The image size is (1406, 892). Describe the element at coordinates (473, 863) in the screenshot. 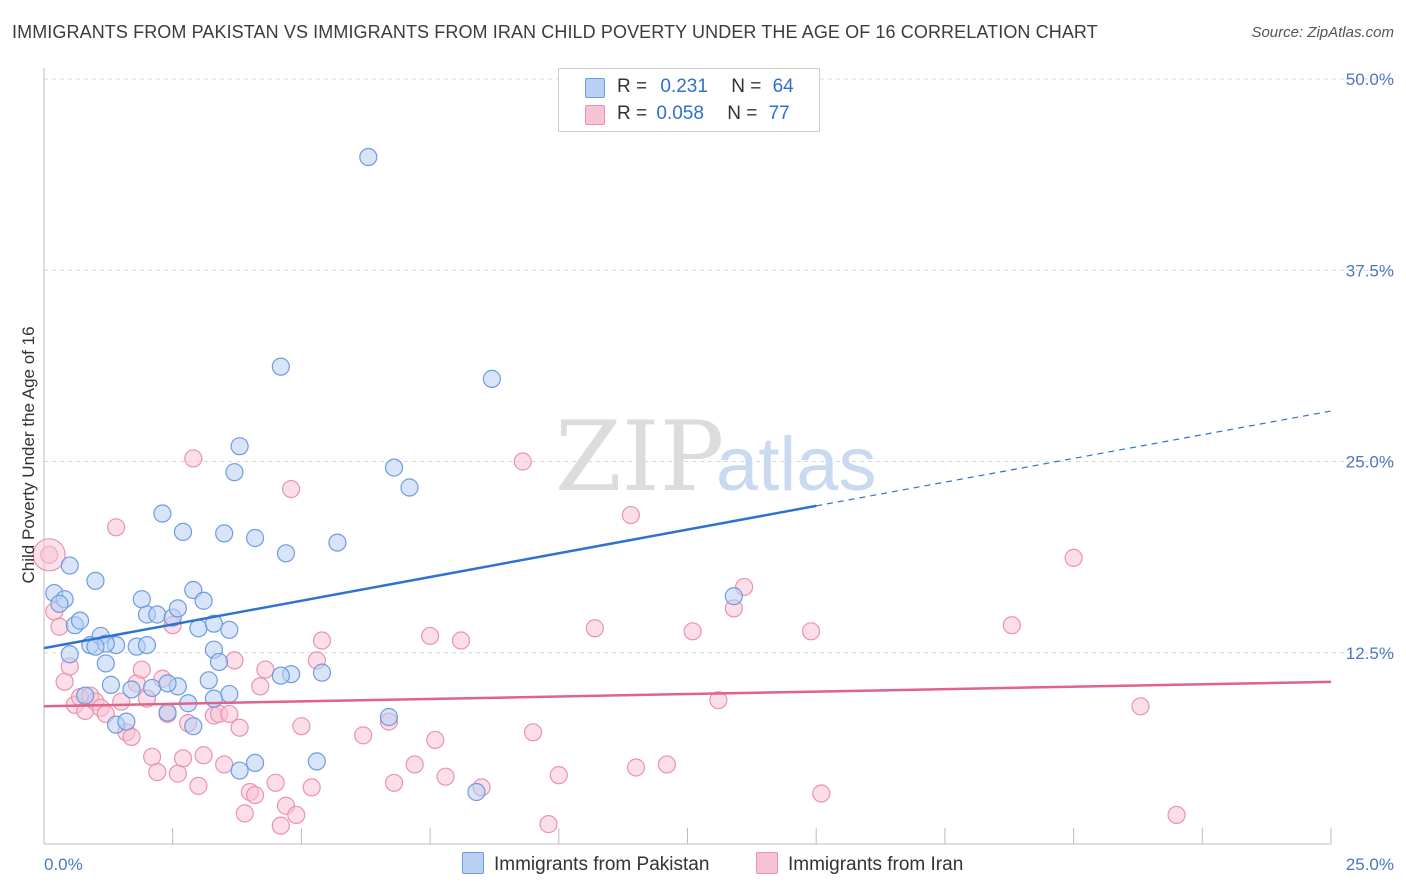

I see `bottom-pakistan-swatch` at that location.